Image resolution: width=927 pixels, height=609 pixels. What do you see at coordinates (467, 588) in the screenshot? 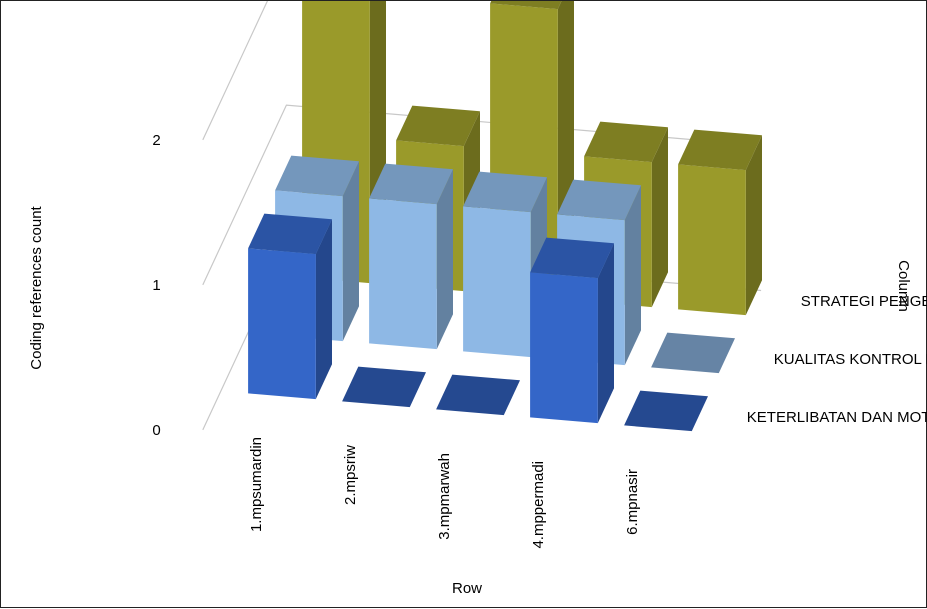
I see `x-axis-title: Row` at bounding box center [467, 588].